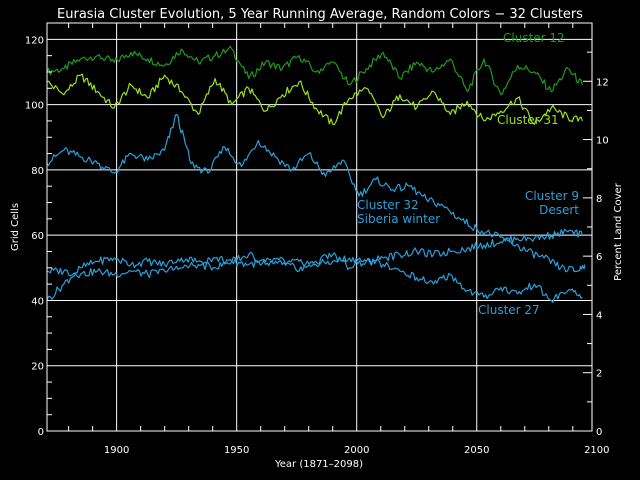  I want to click on series-label-cluster-27: Cluster 27, so click(509, 310).